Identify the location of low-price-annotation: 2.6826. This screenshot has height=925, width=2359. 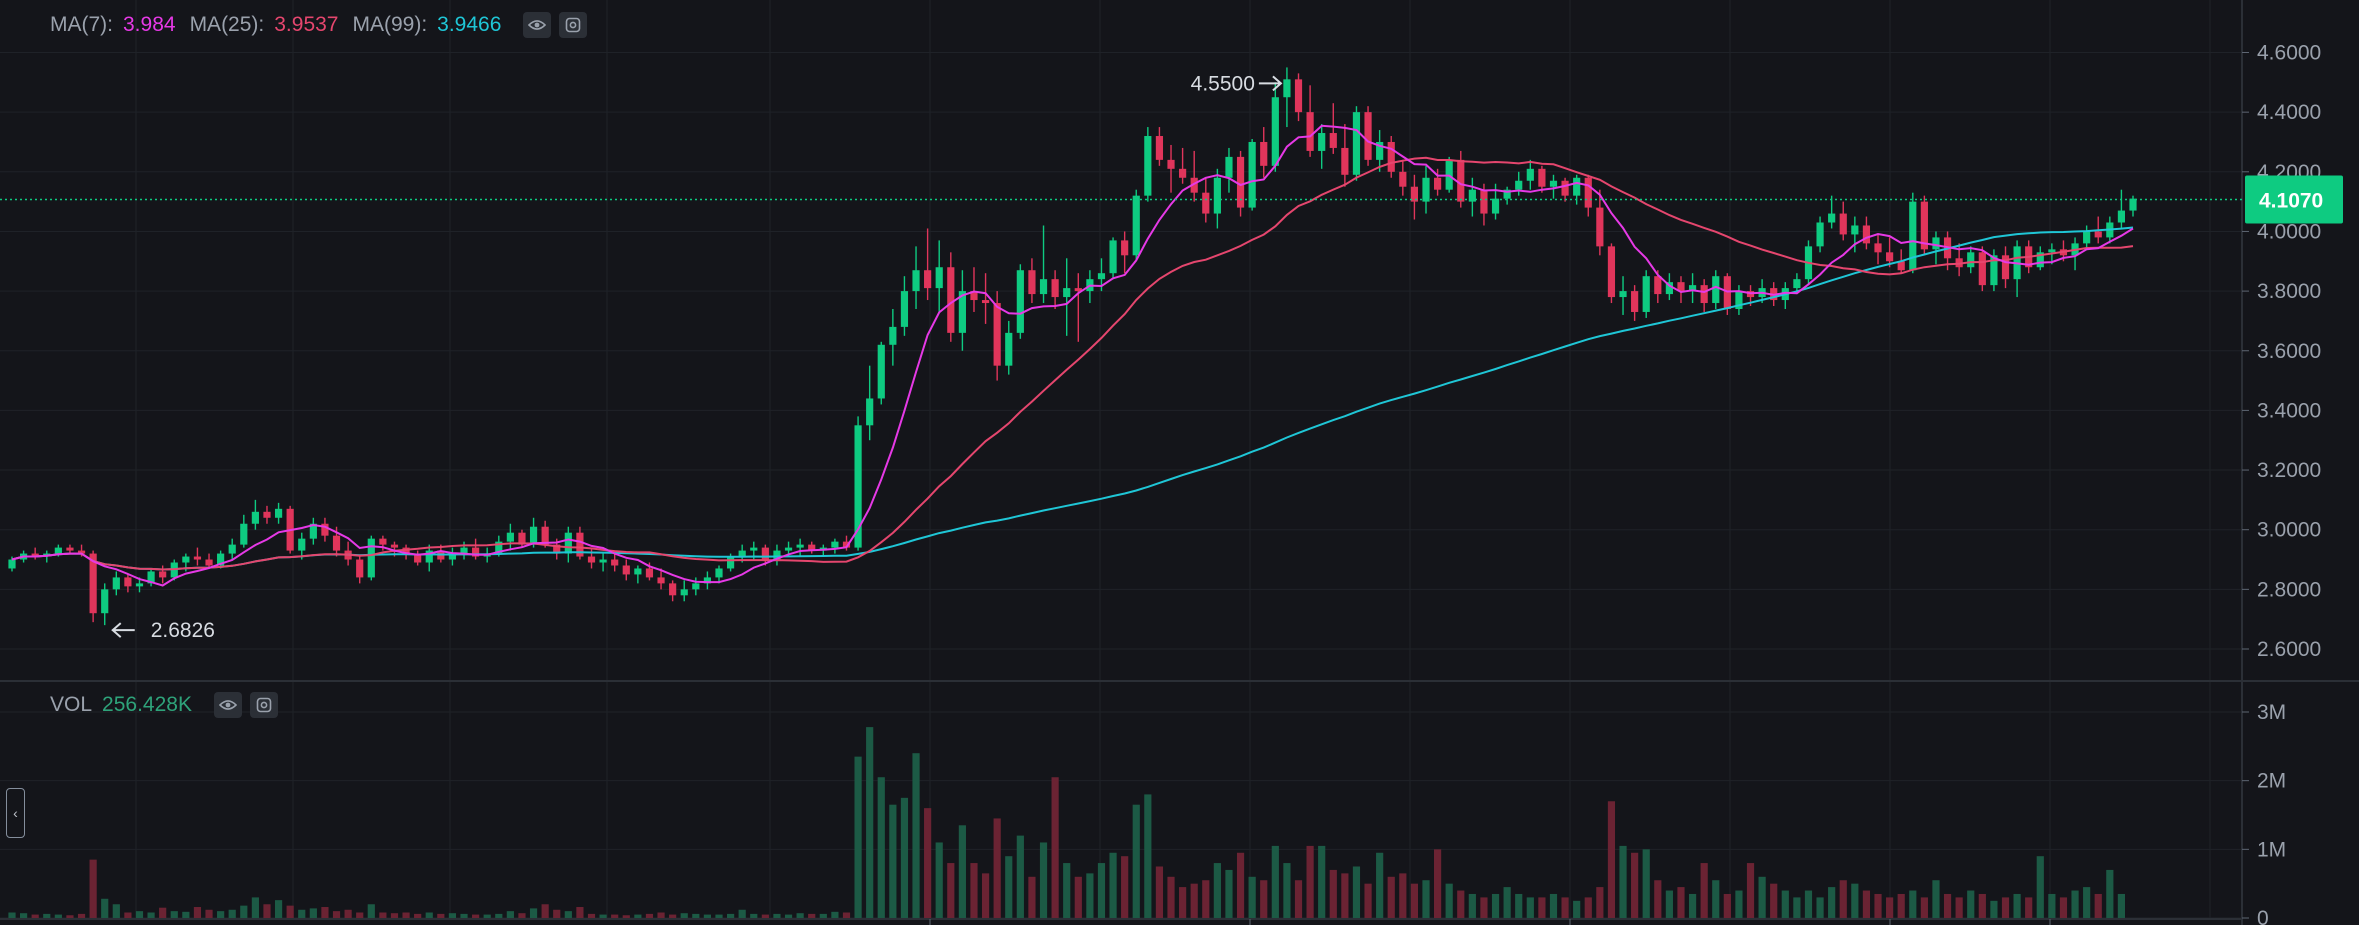
(183, 630).